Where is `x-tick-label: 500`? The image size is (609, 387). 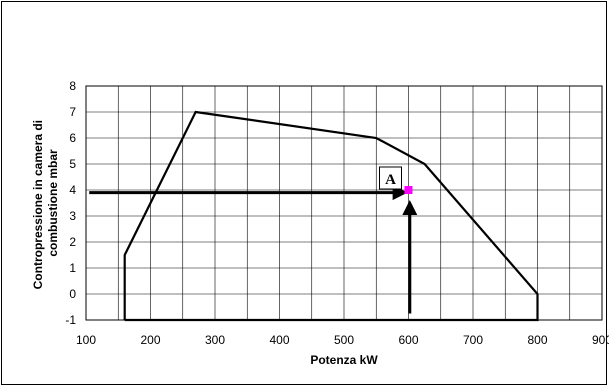 x-tick-label: 500 is located at coordinates (344, 340).